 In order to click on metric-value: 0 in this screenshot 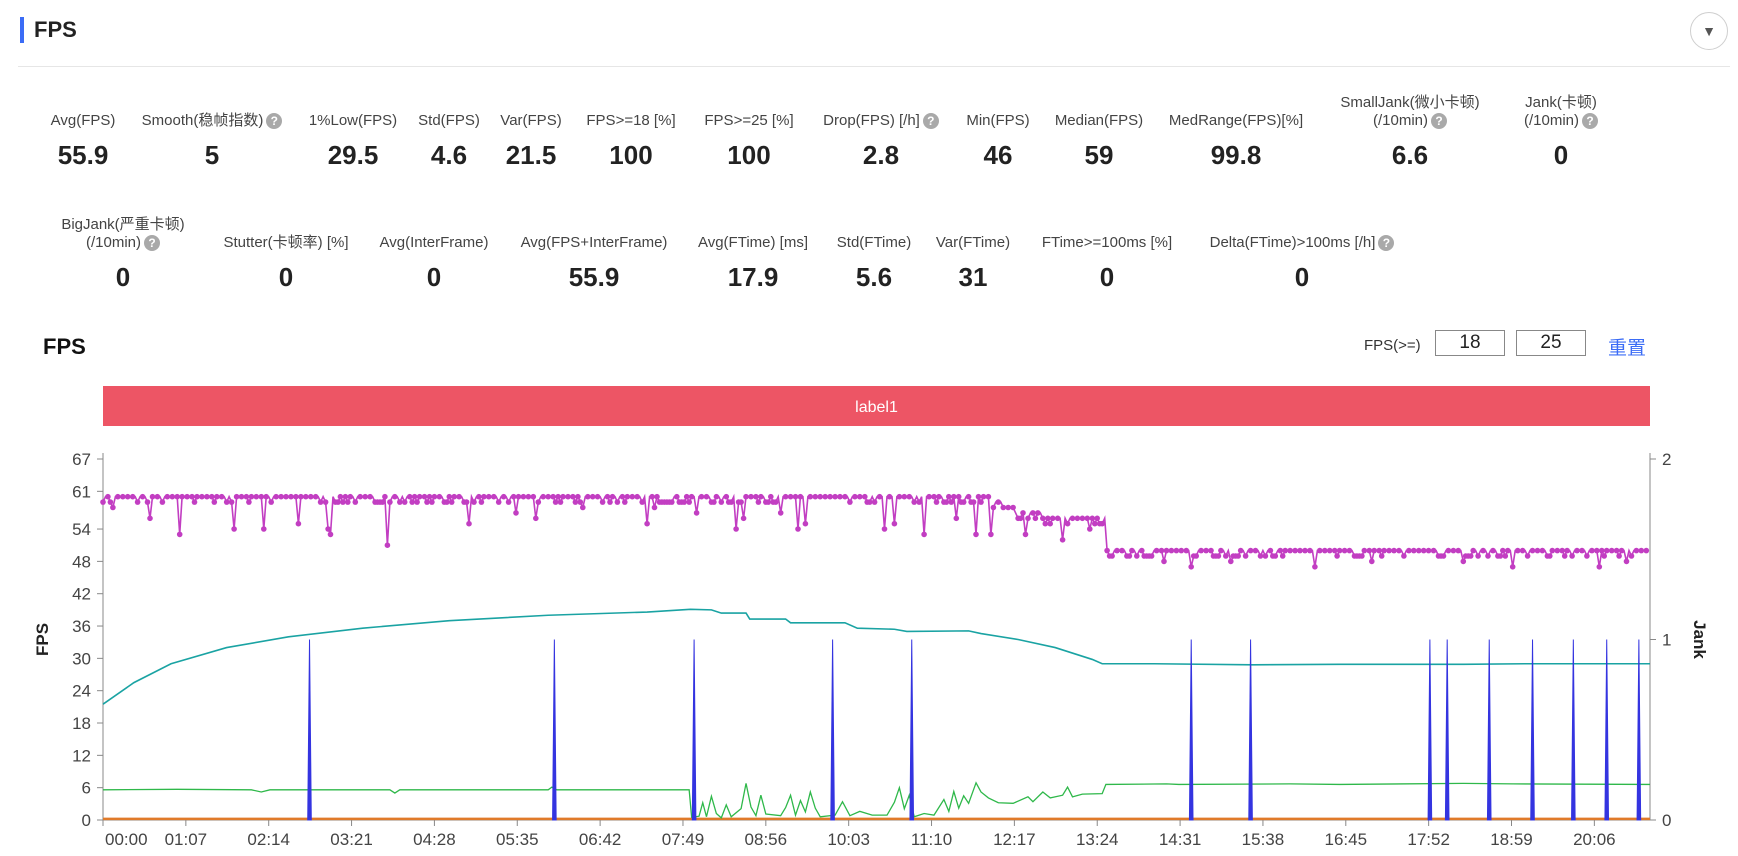, I will do `click(286, 277)`.